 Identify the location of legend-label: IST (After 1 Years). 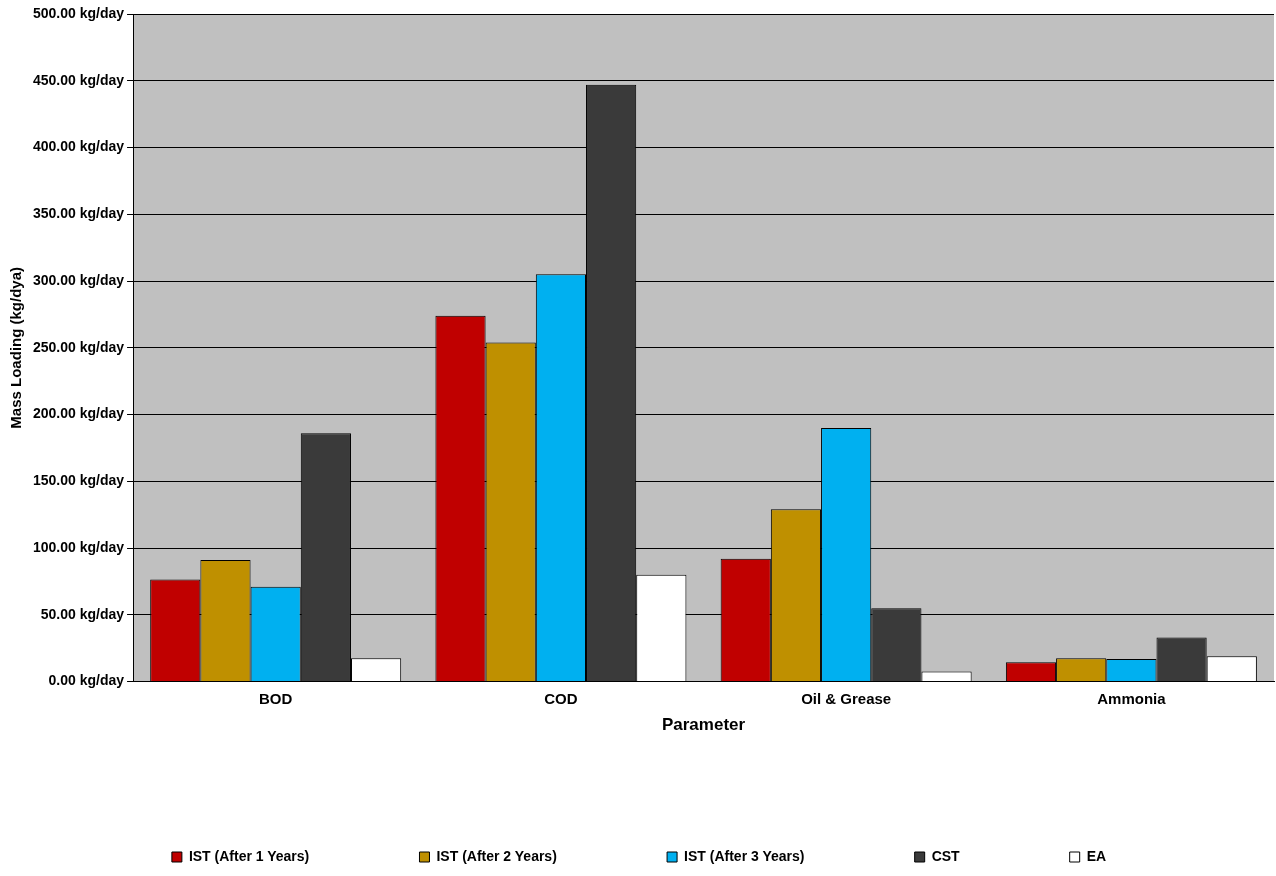
(249, 855).